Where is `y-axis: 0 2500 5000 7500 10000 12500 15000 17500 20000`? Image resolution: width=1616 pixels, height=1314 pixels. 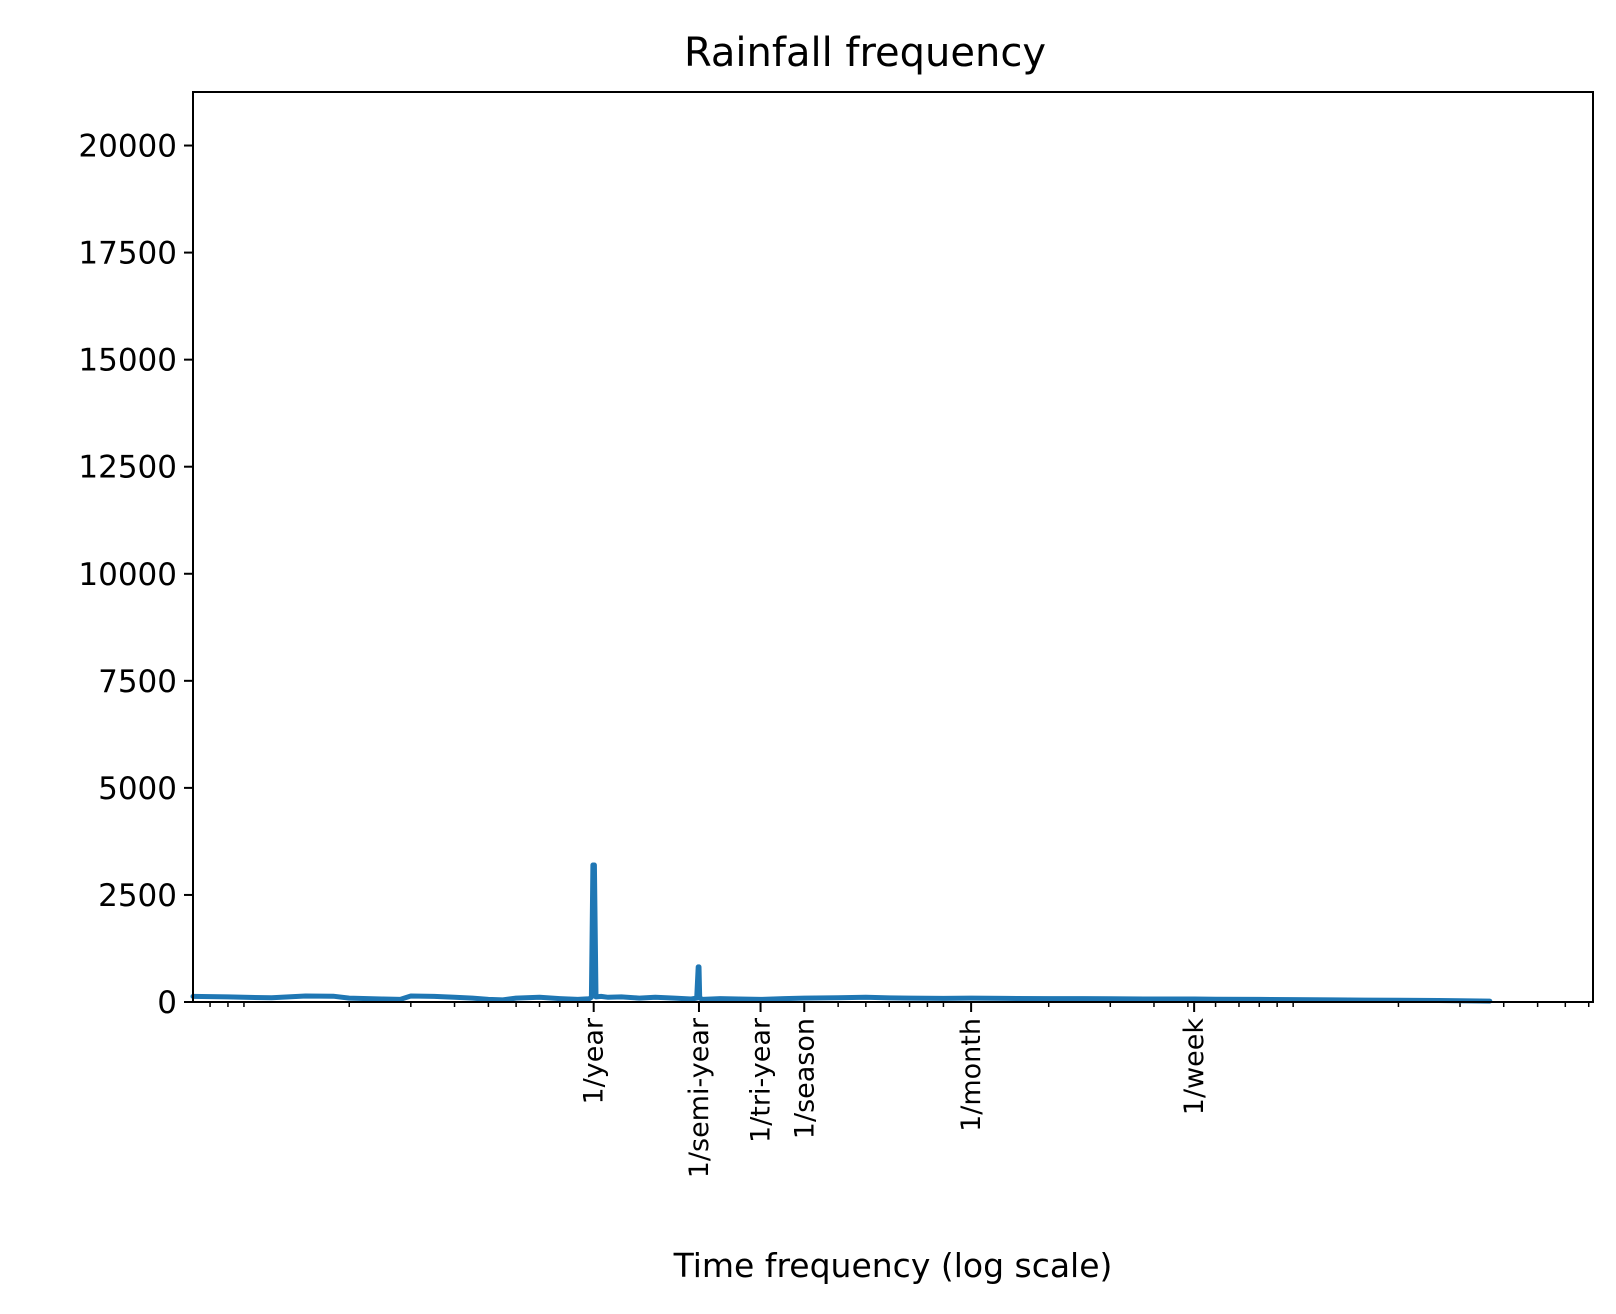 y-axis: 0 2500 5000 7500 10000 12500 15000 17500 20000 is located at coordinates (135, 575).